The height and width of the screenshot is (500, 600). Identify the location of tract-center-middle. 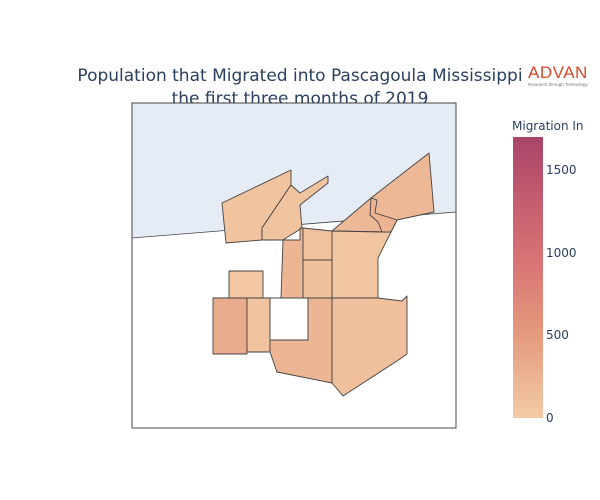
(317, 279).